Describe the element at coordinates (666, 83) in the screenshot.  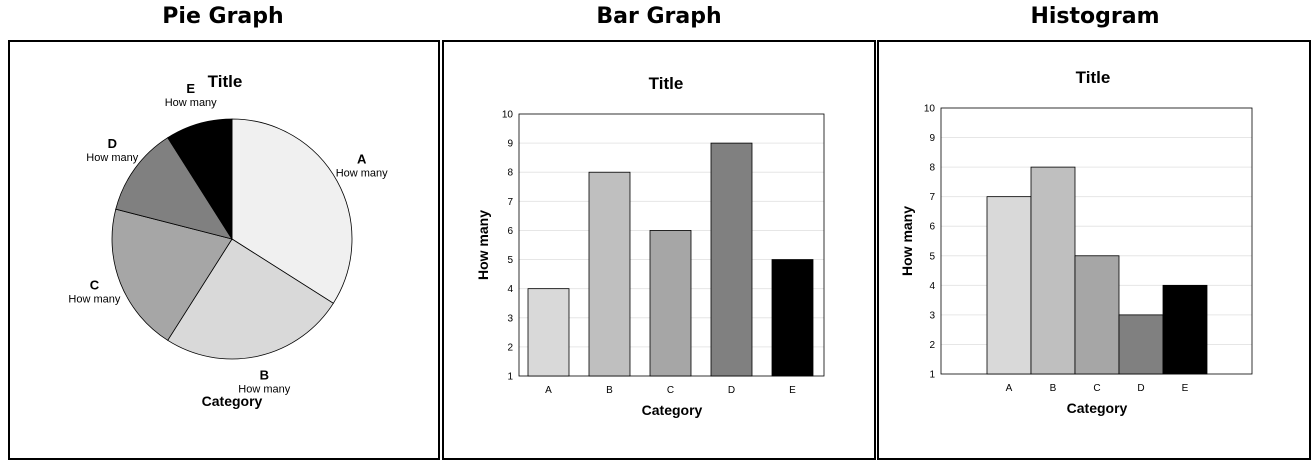
I see `bar-title: Title` at that location.